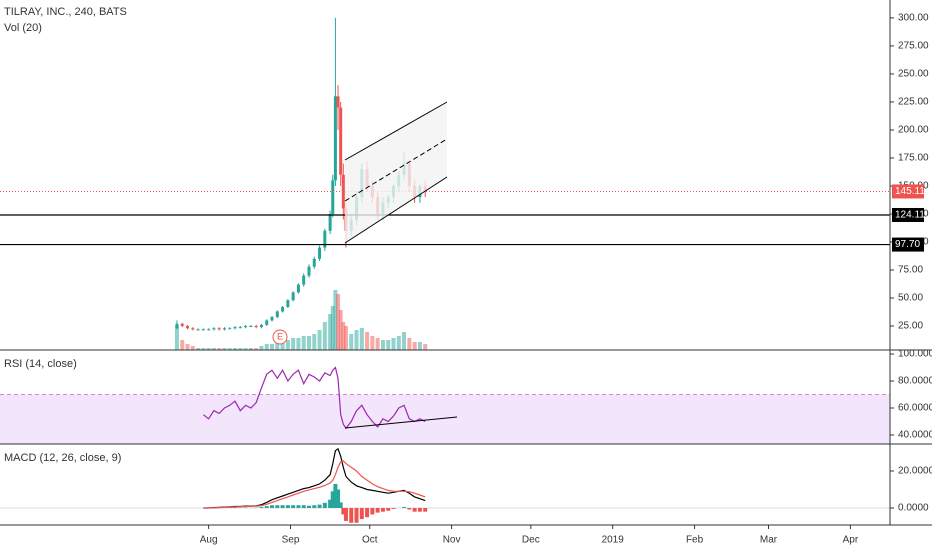 Image resolution: width=932 pixels, height=550 pixels. Describe the element at coordinates (291, 540) in the screenshot. I see `x-tick-label: Sep` at that location.